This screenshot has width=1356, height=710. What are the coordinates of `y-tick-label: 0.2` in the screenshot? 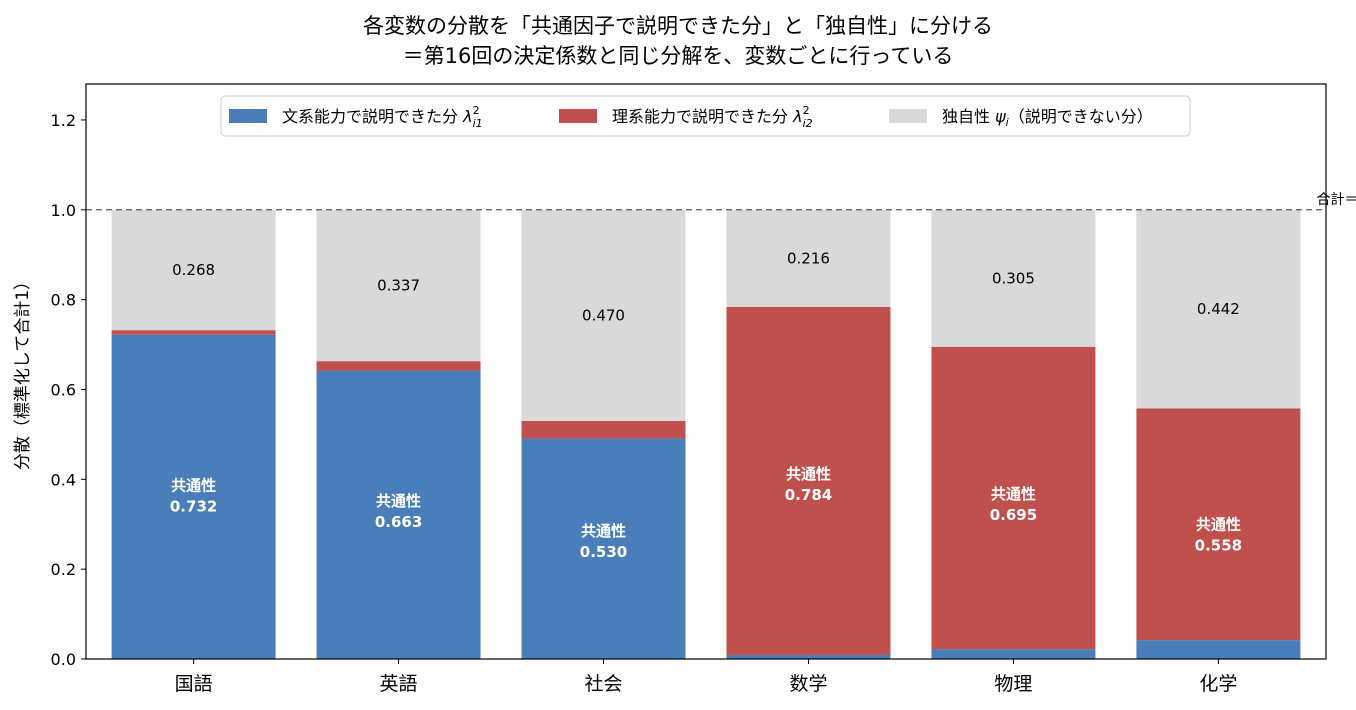 It's located at (63, 569).